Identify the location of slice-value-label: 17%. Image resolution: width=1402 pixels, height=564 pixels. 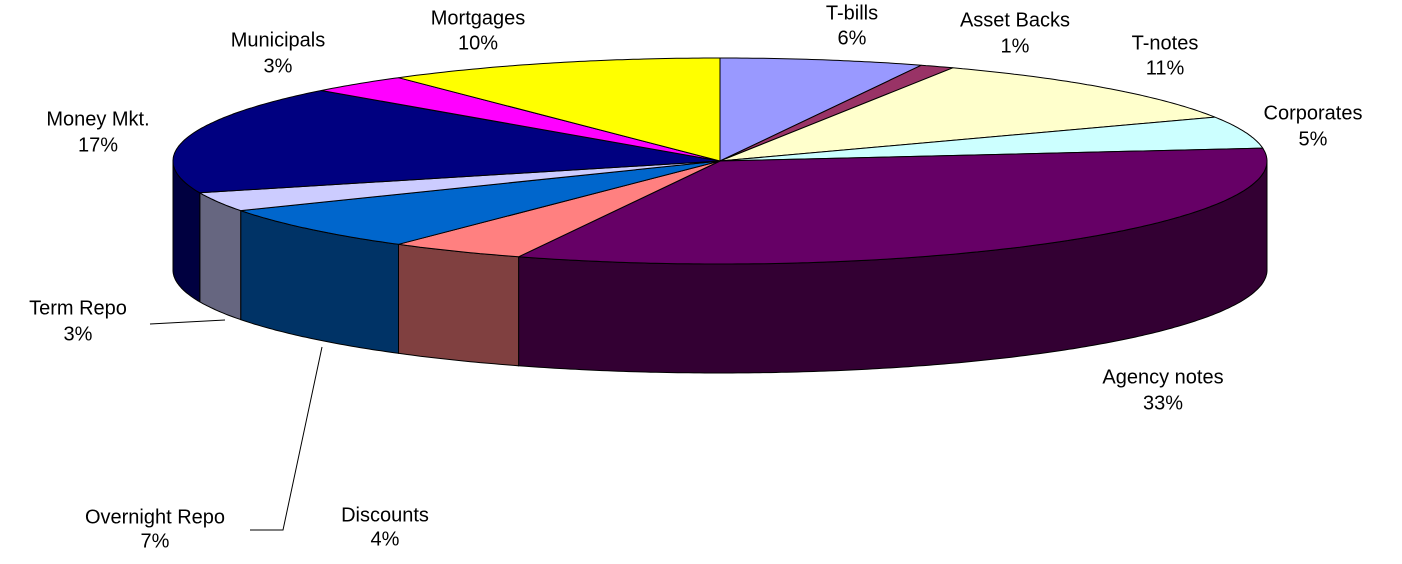
(98, 145).